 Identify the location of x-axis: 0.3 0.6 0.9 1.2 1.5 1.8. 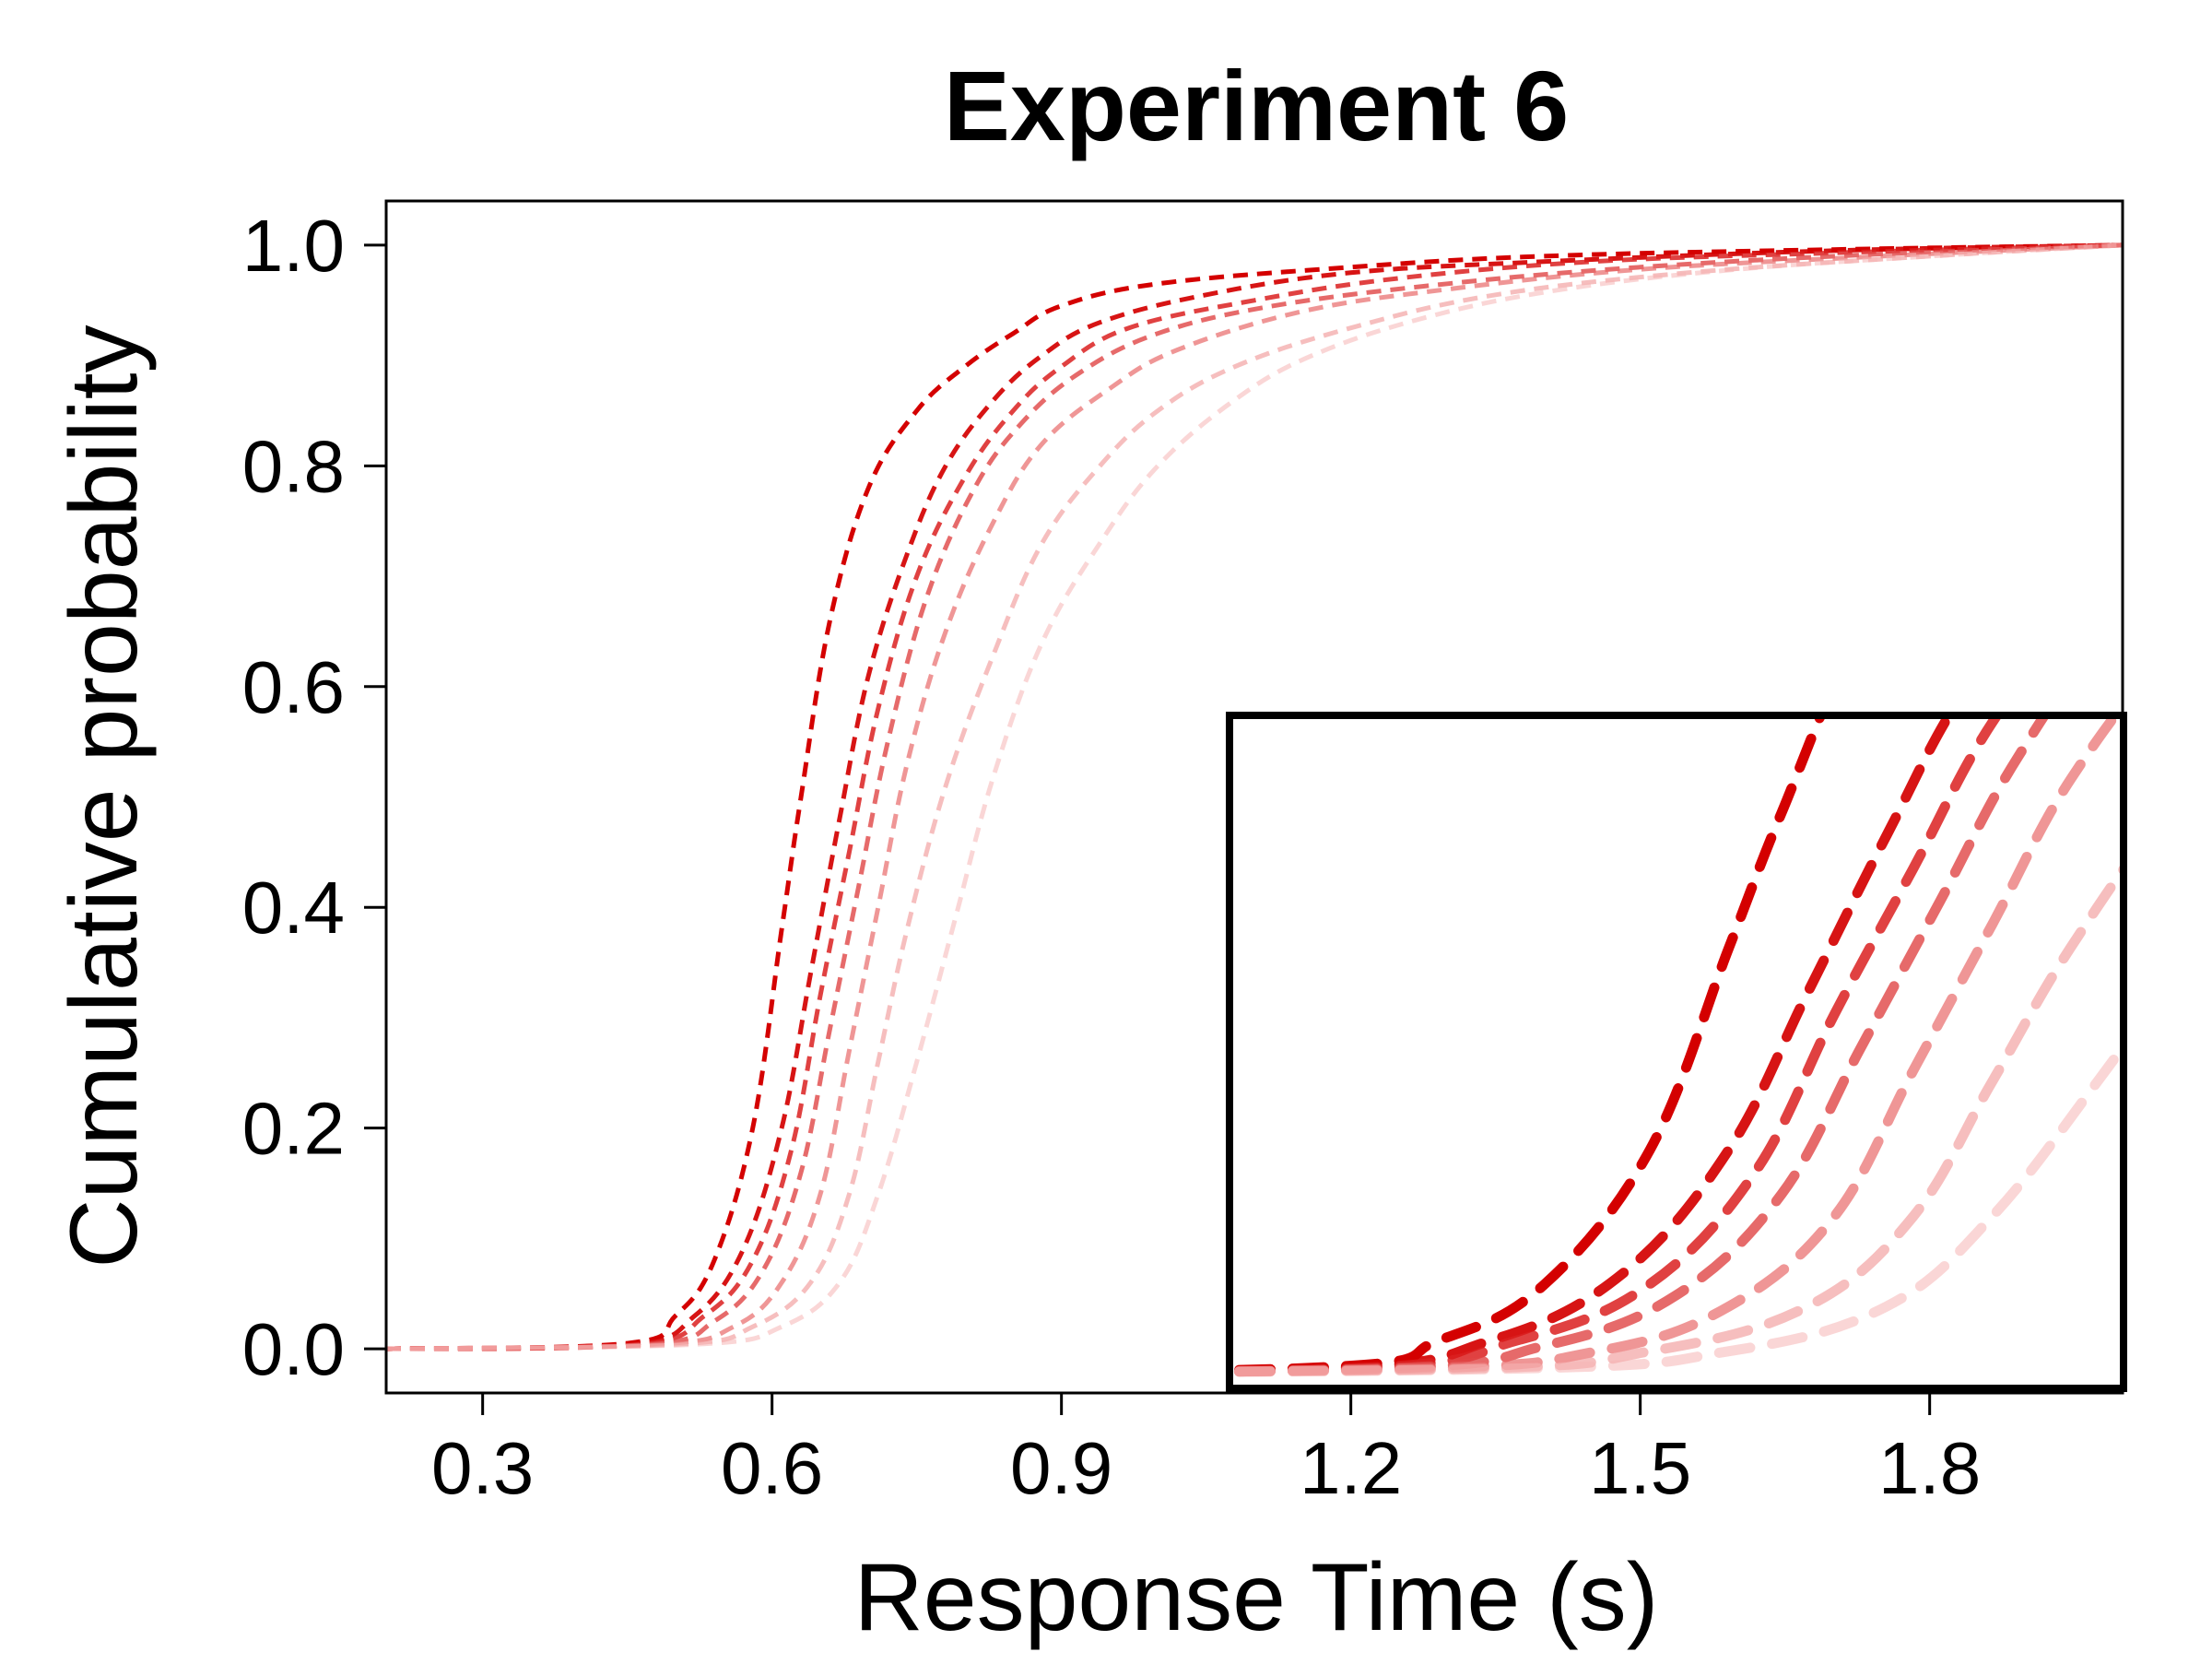
(1206, 1451).